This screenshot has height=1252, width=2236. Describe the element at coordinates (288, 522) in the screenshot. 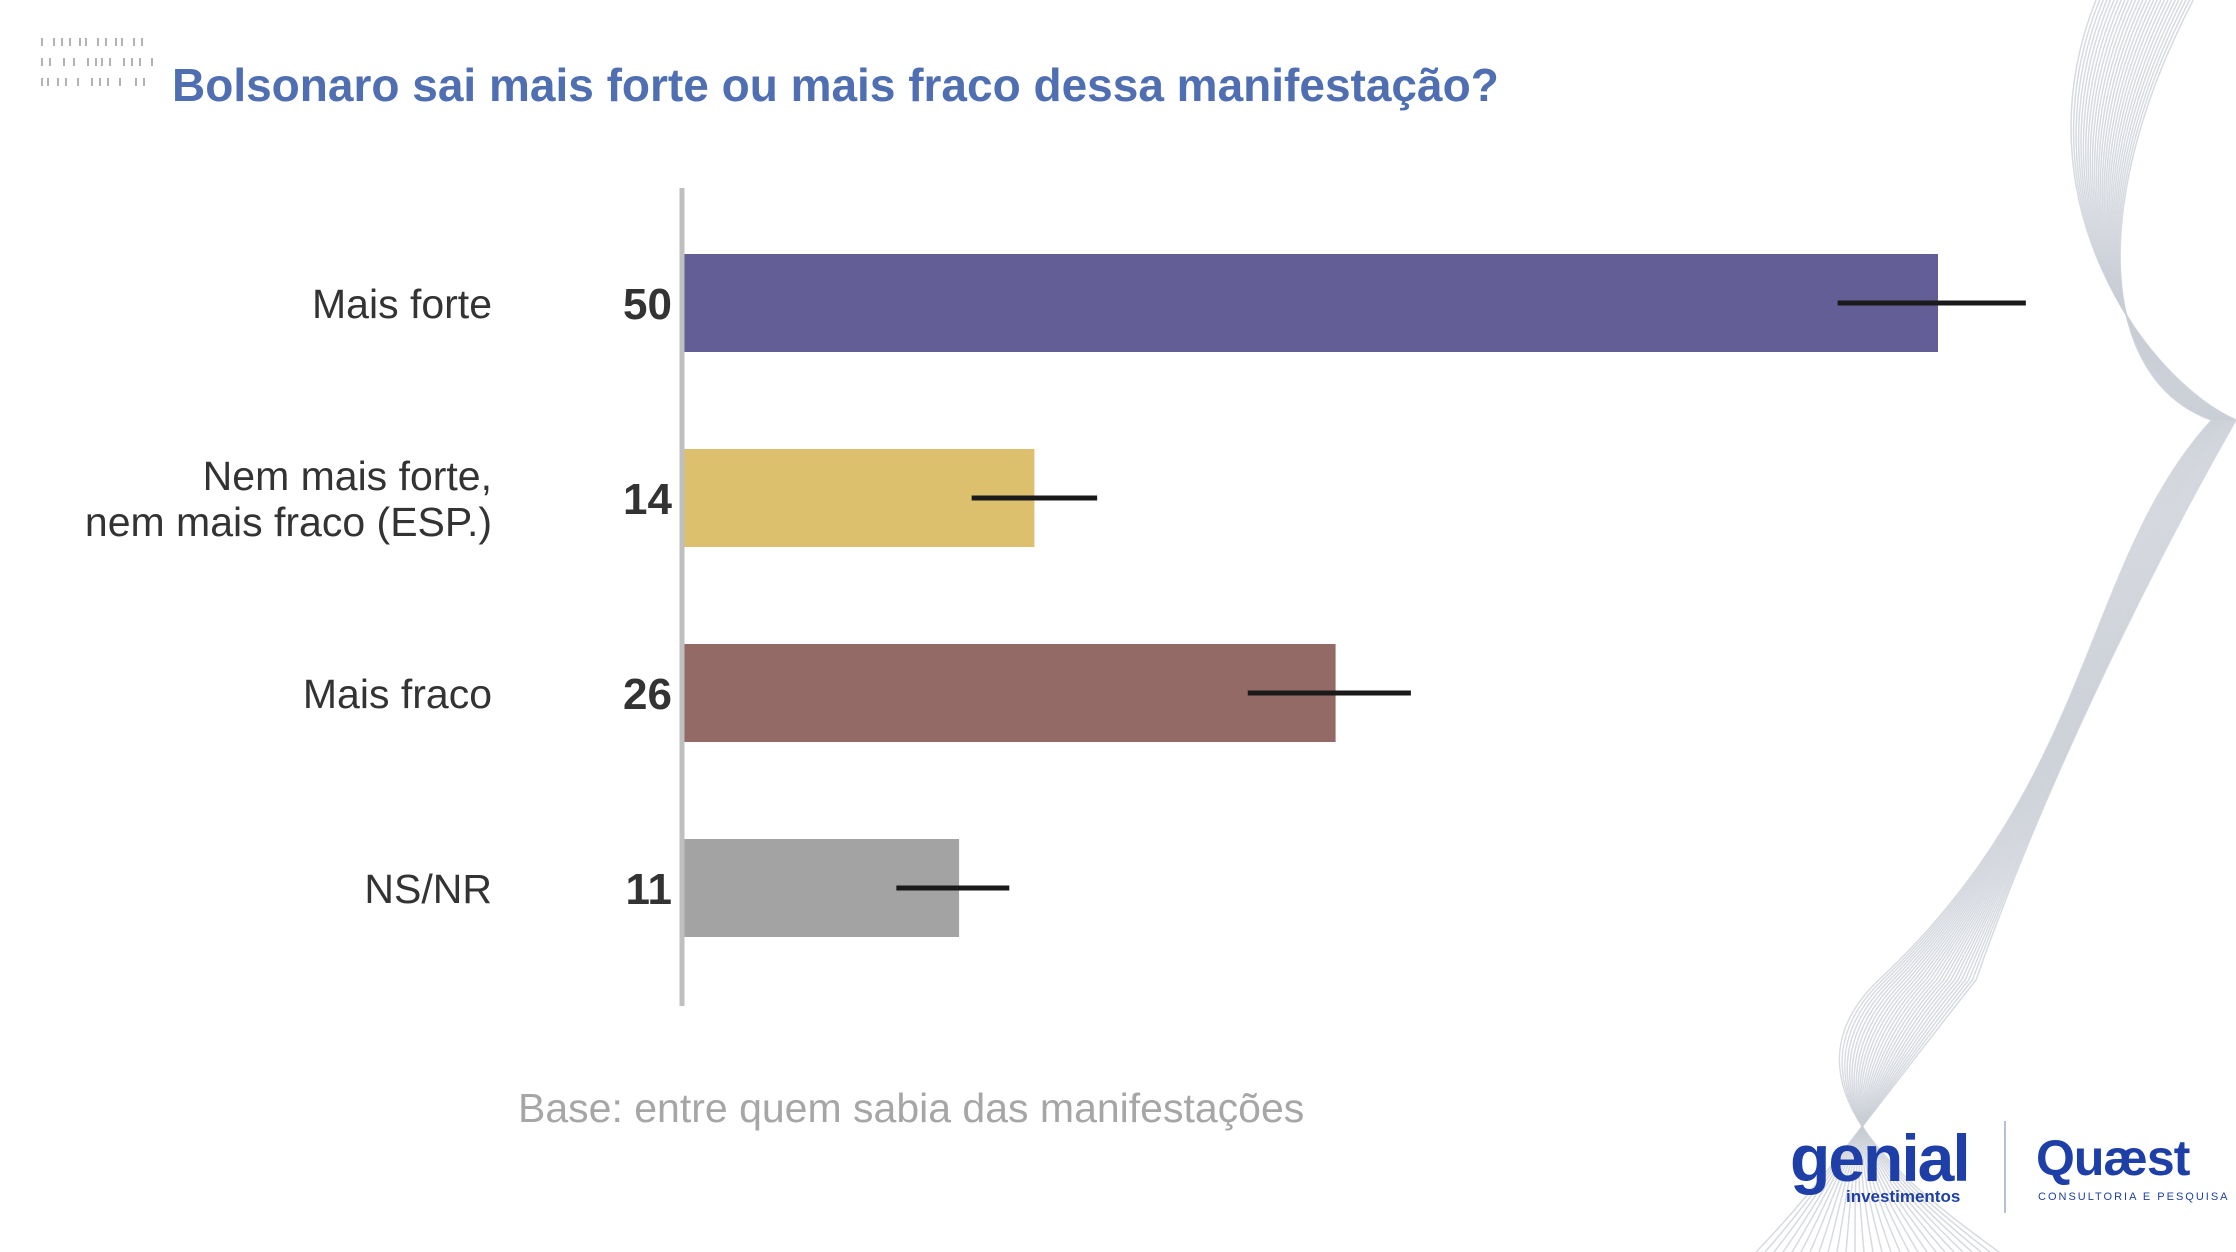

I see `category-label: nem mais fraco (ESP.)` at that location.